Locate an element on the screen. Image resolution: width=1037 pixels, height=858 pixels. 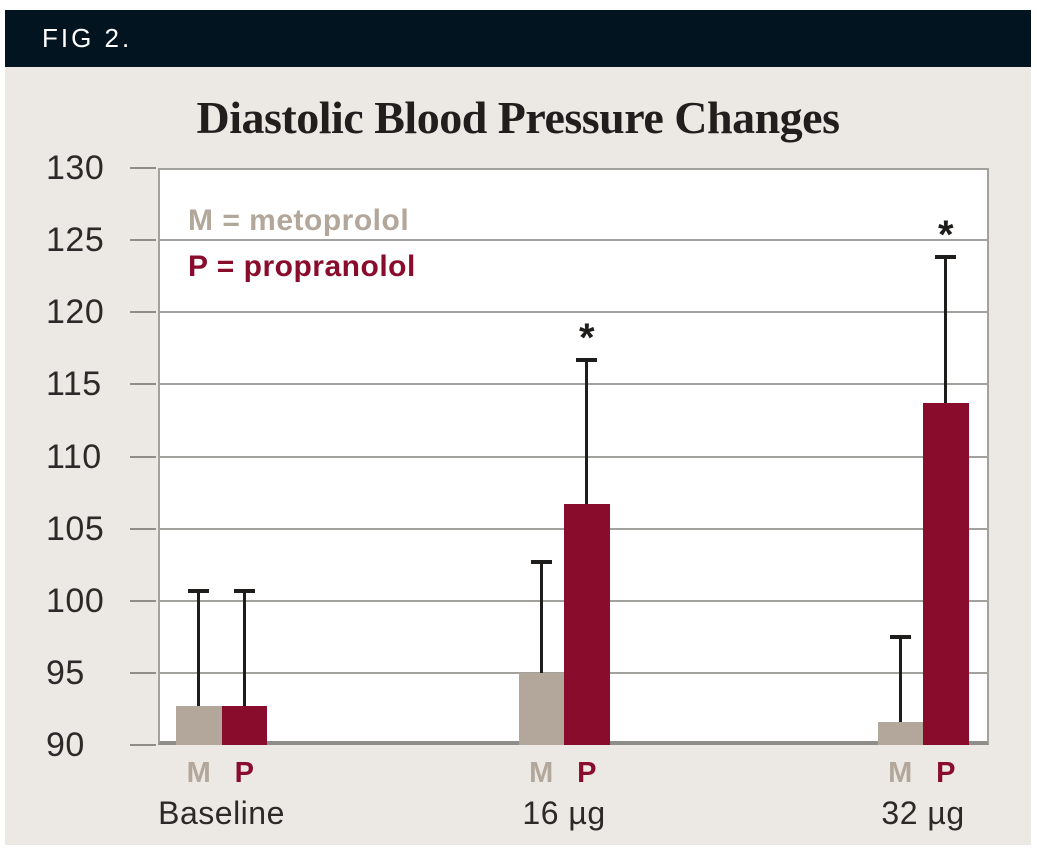
y-tick-label-120: 120 is located at coordinates (75, 312).